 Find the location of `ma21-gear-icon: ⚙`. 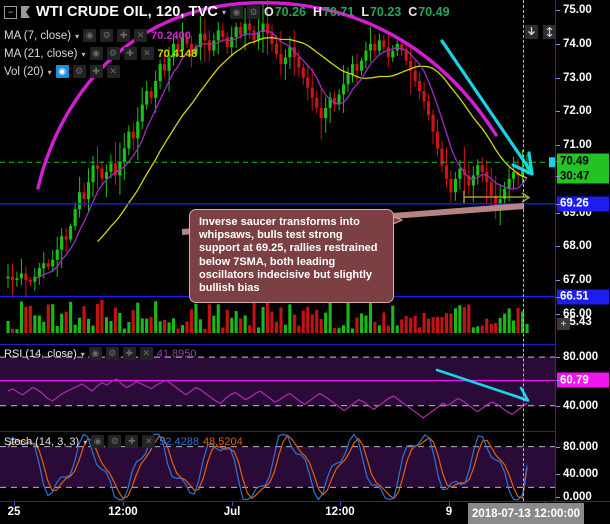

ma21-gear-icon: ⚙ is located at coordinates (113, 53).